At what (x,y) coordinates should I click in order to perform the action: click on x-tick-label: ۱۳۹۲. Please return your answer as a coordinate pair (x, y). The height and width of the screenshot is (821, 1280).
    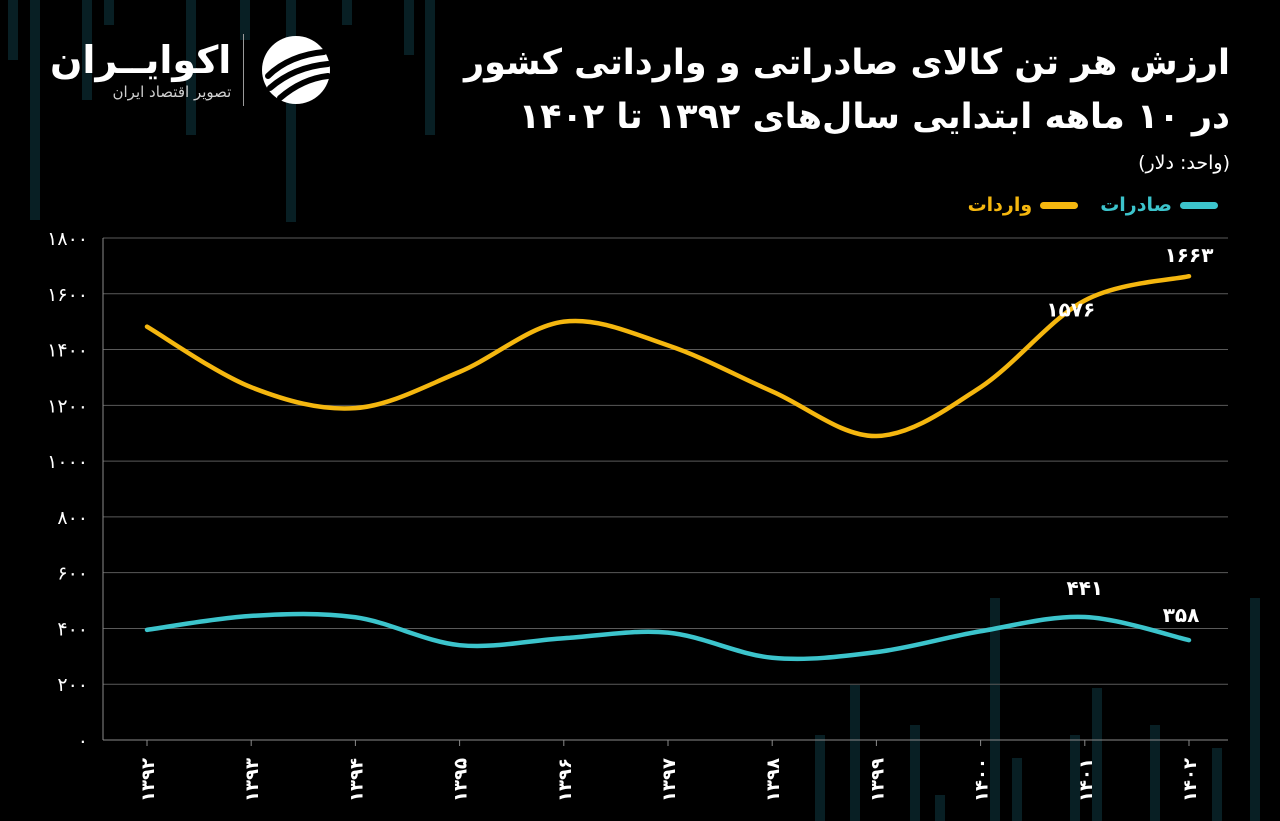
    Looking at the image, I should click on (148, 780).